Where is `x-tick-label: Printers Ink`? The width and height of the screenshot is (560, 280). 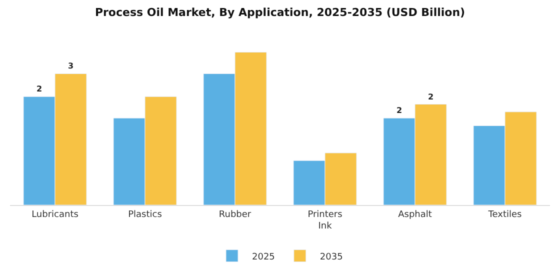 x-tick-label: Printers Ink is located at coordinates (325, 221).